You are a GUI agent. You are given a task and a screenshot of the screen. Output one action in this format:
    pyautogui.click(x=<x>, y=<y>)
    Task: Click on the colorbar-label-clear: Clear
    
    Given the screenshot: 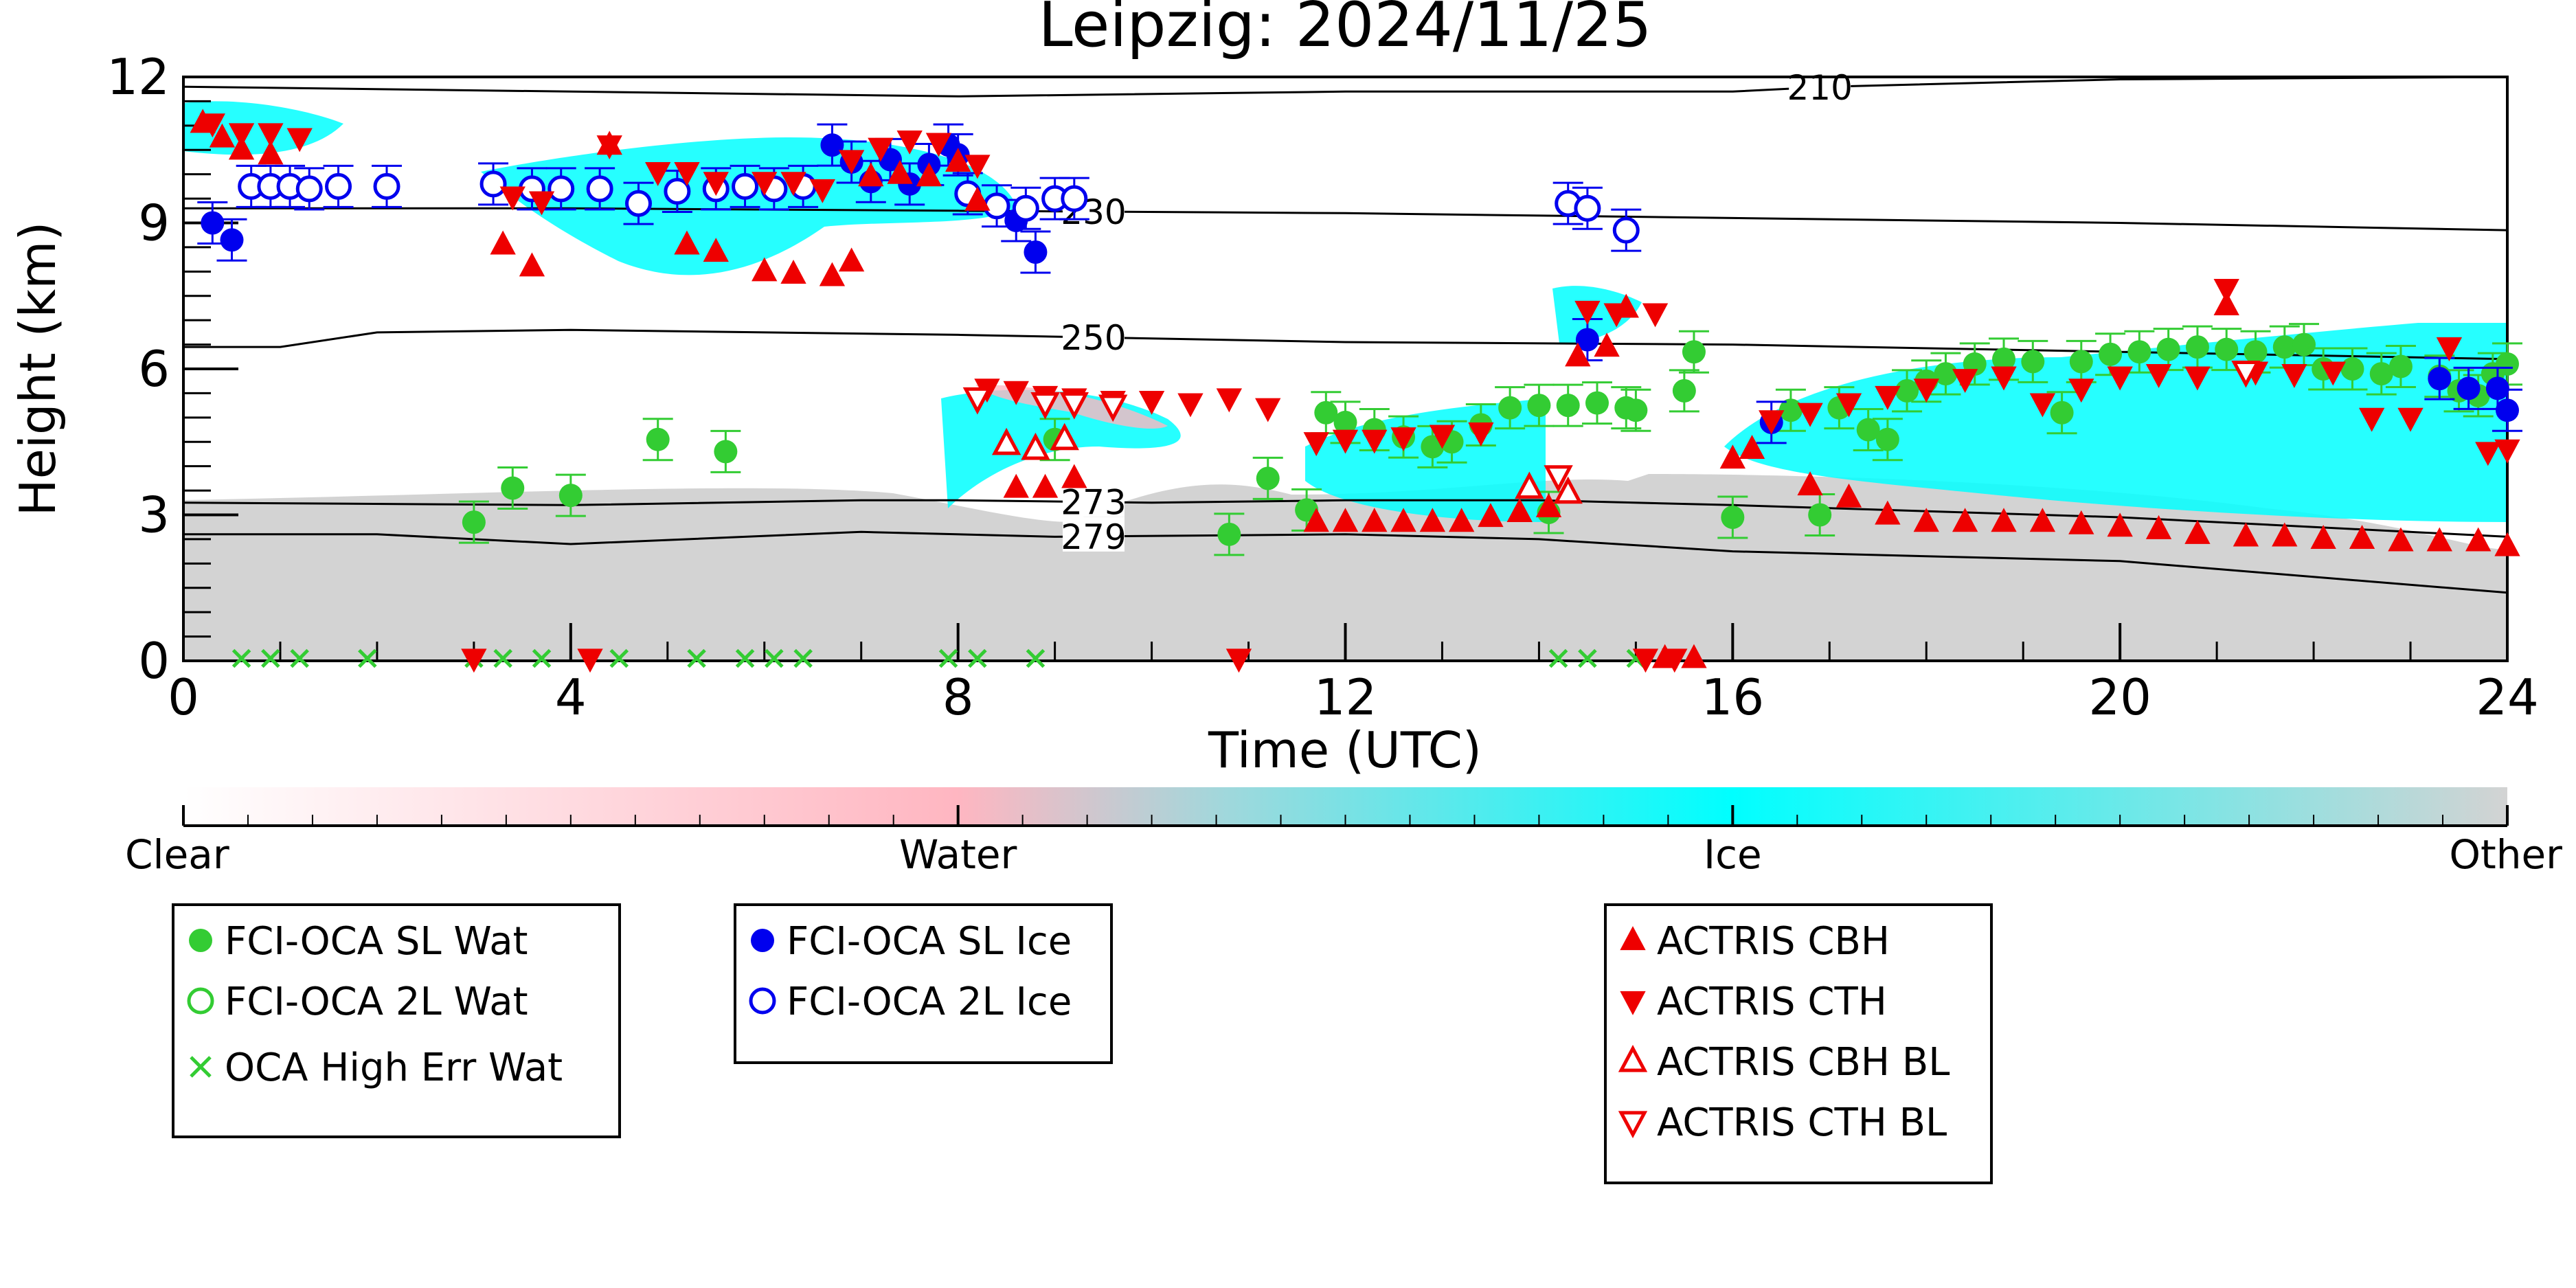 What is the action you would take?
    pyautogui.click(x=177, y=854)
    